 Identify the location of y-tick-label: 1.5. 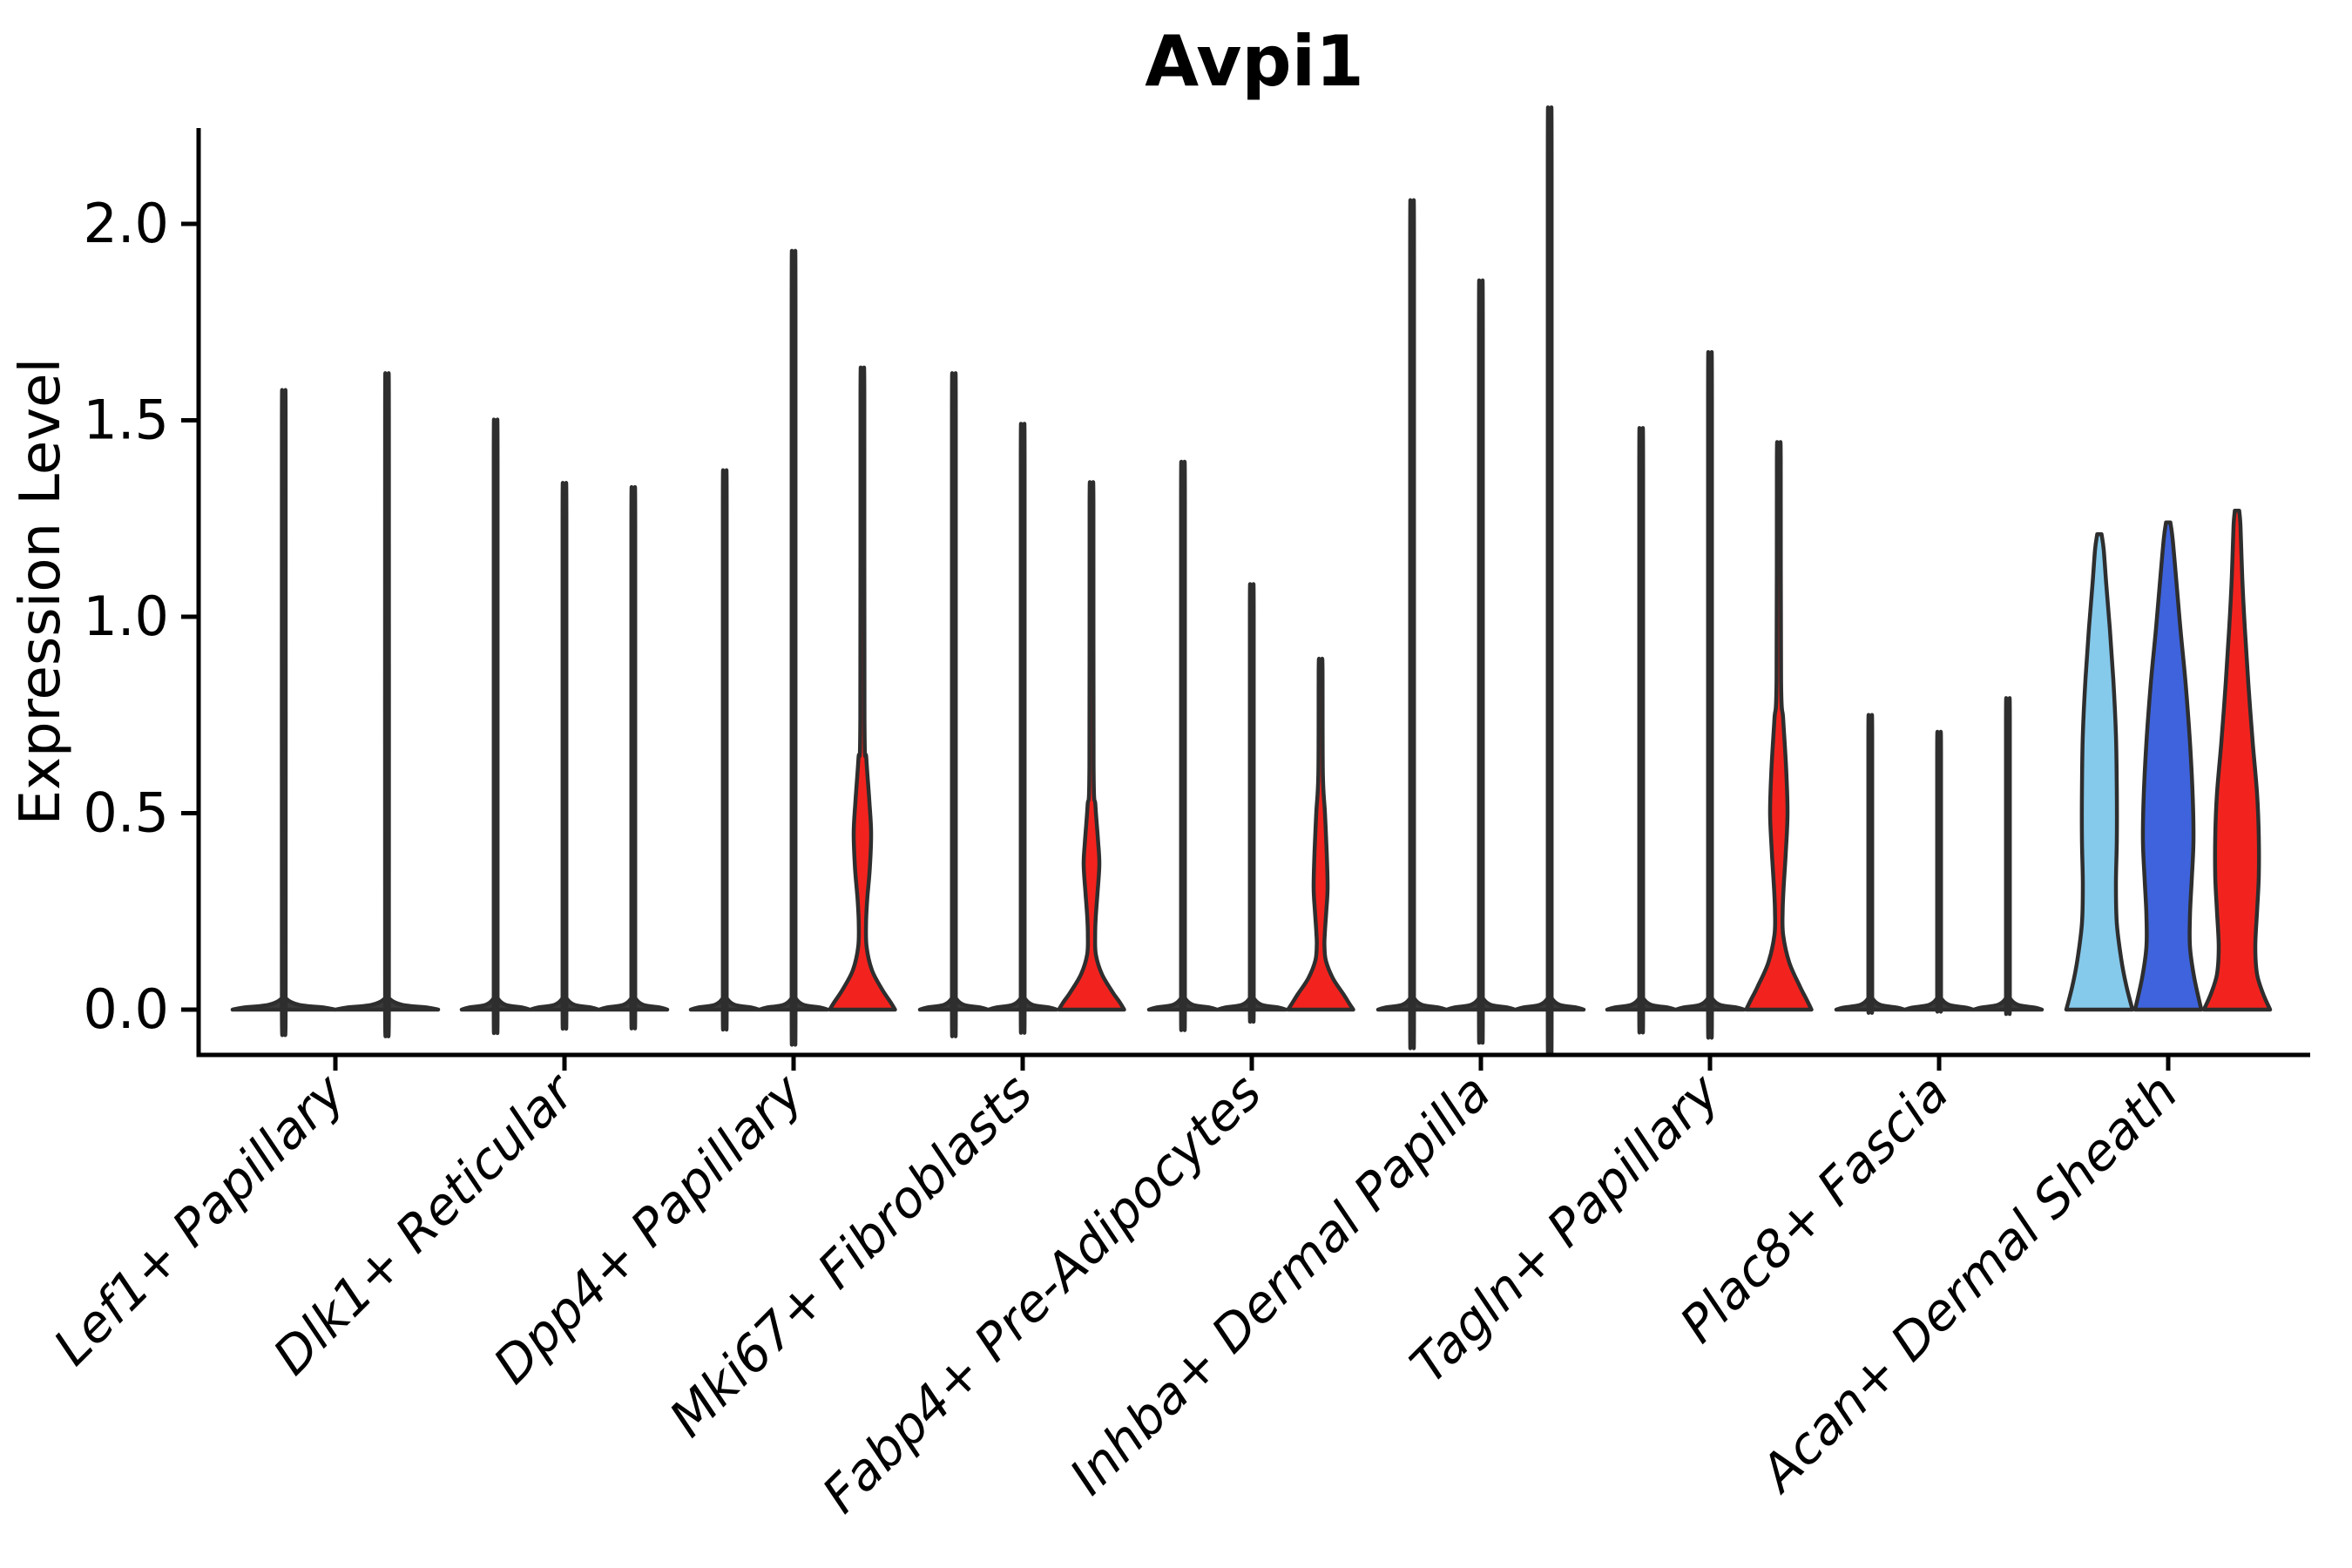
(126, 420).